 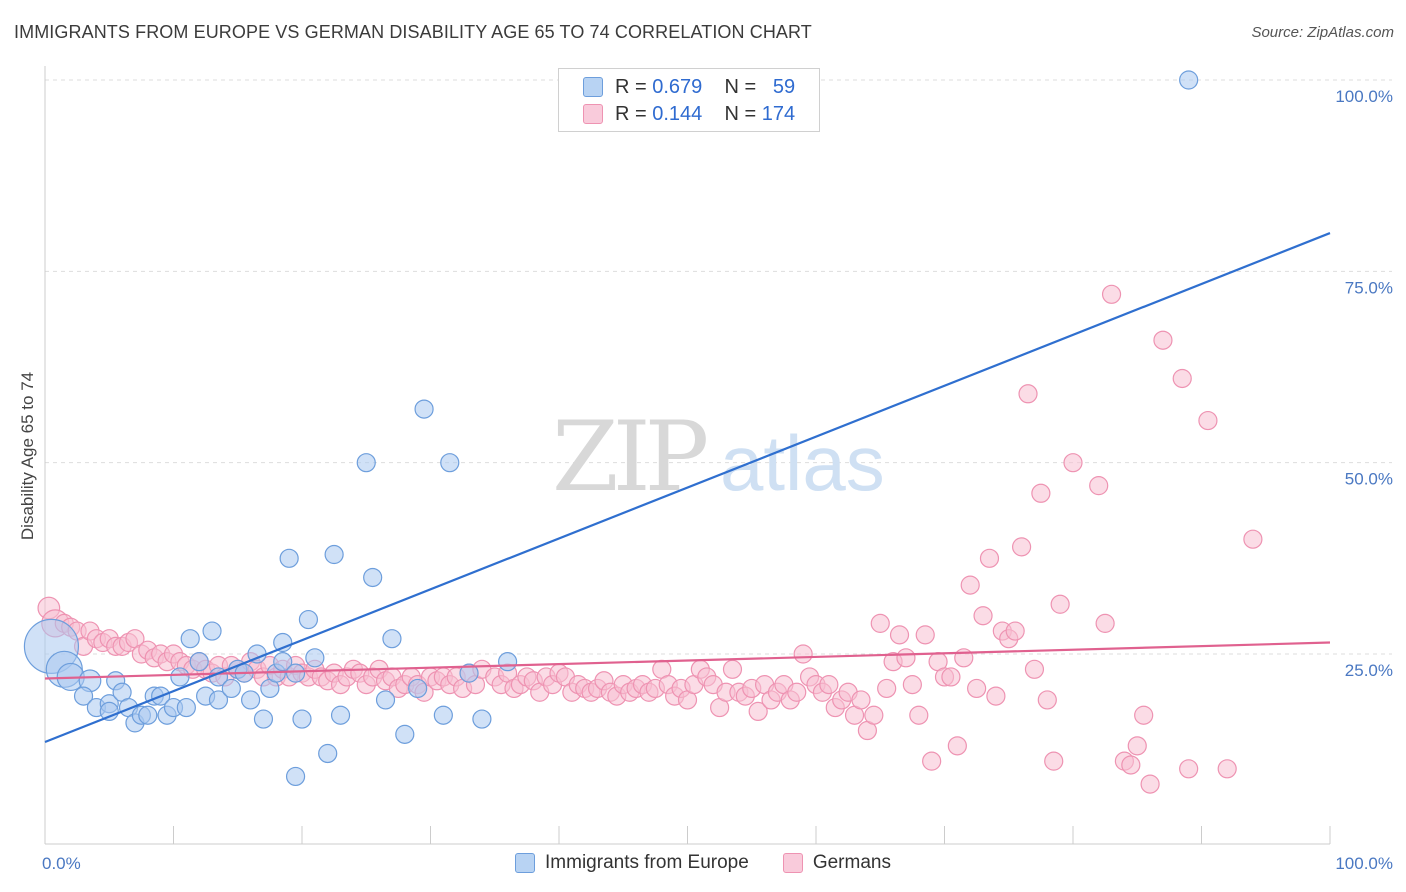 What do you see at coordinates (1369, 479) in the screenshot?
I see `y-tick-label: 50.0%` at bounding box center [1369, 479].